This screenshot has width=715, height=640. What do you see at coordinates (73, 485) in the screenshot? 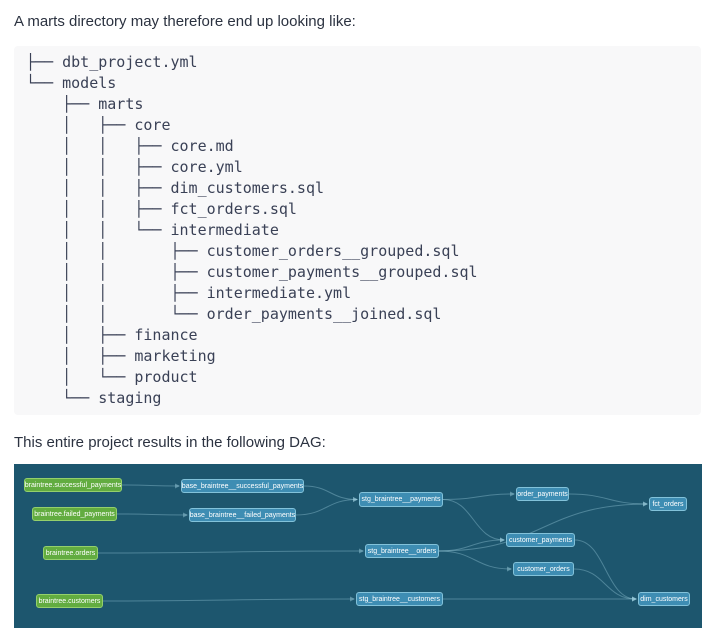
I see `dag-node-src_success: braintree.successful_payments` at bounding box center [73, 485].